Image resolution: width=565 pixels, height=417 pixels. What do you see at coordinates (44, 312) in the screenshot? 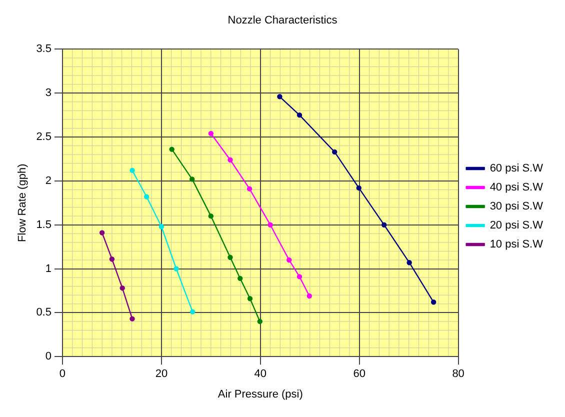
I see `y-tick-label: 0.5` at bounding box center [44, 312].